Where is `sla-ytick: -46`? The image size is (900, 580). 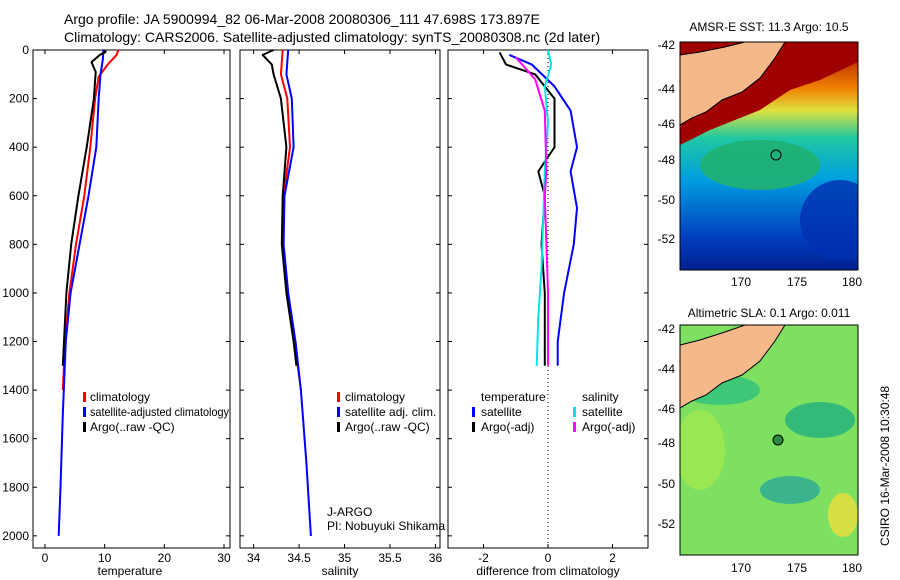 sla-ytick: -46 is located at coordinates (667, 409).